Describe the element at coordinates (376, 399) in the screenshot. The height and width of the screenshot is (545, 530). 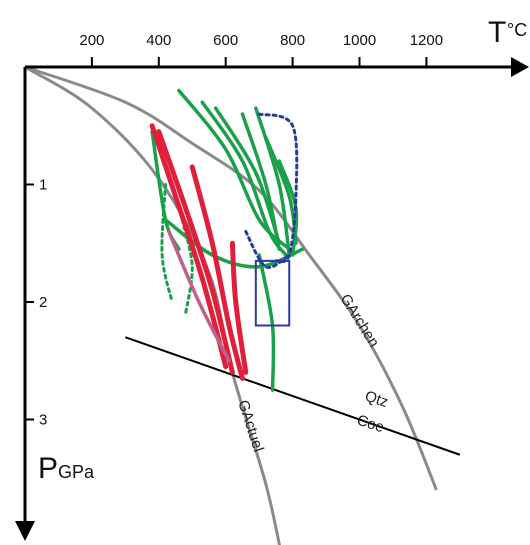
I see `boundary-label-qtz: Qtz` at that location.